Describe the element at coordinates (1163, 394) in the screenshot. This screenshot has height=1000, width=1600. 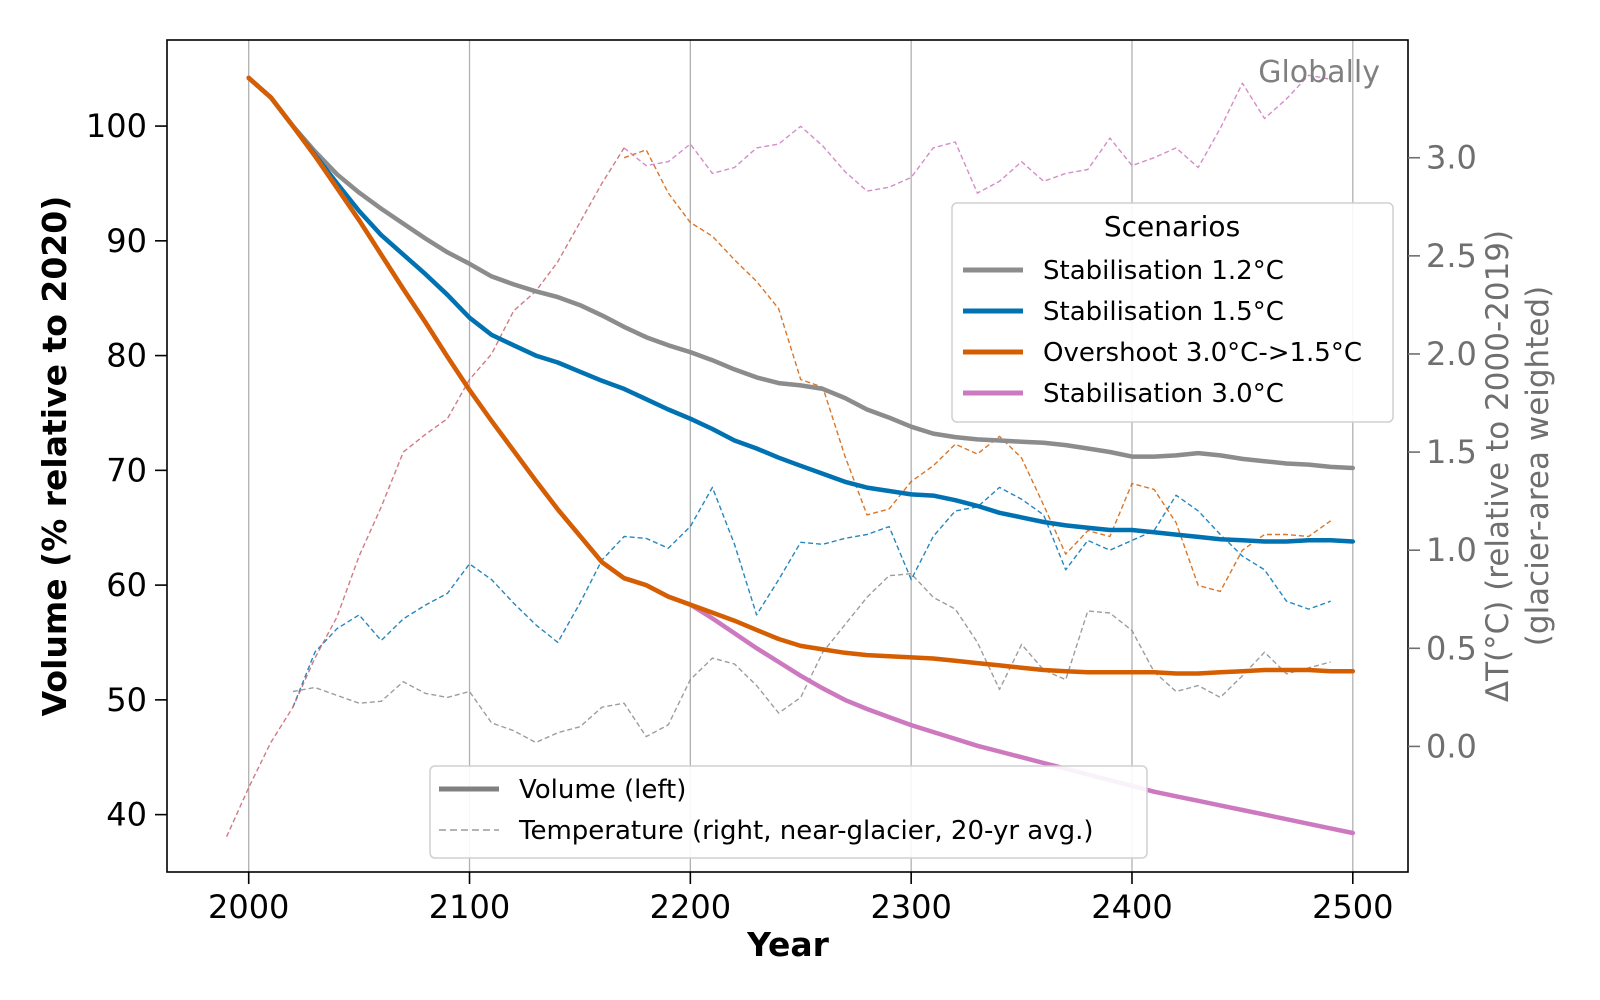
I see `legend-label-stabilisation-3-0-c: Stabilisation 3.0°C` at that location.